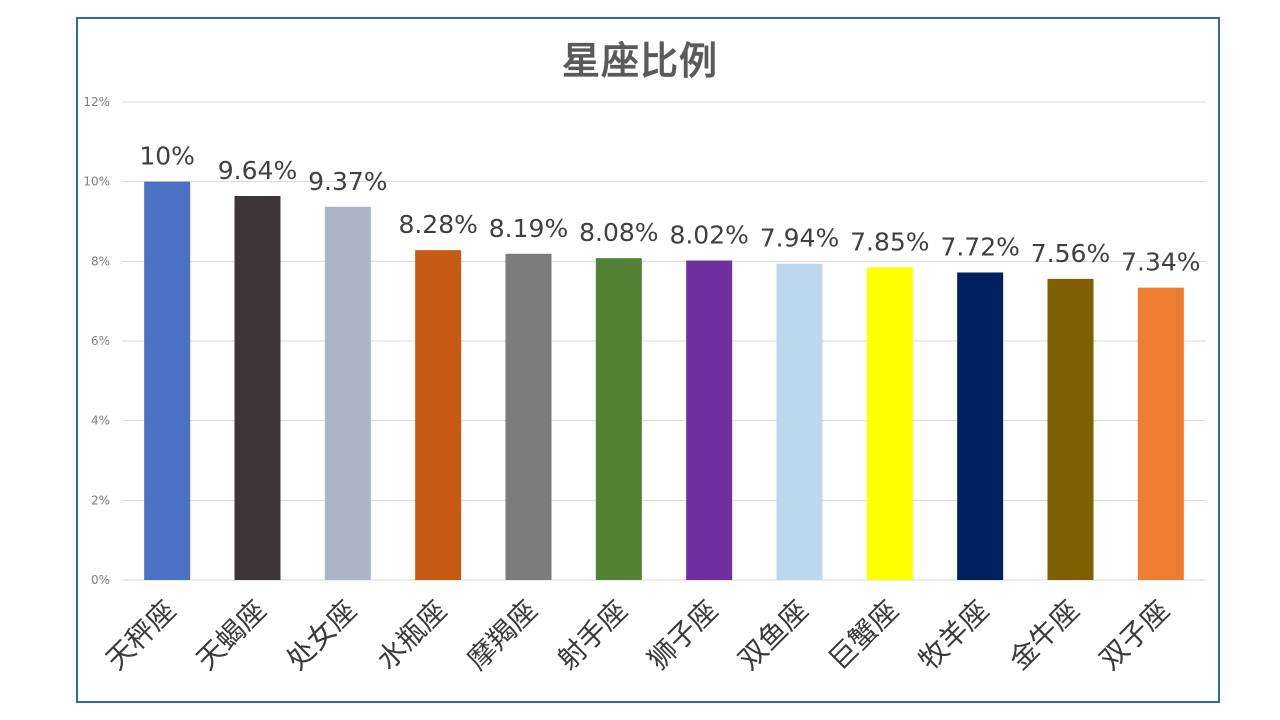  What do you see at coordinates (100, 580) in the screenshot?
I see `y-tick-label: 0%` at bounding box center [100, 580].